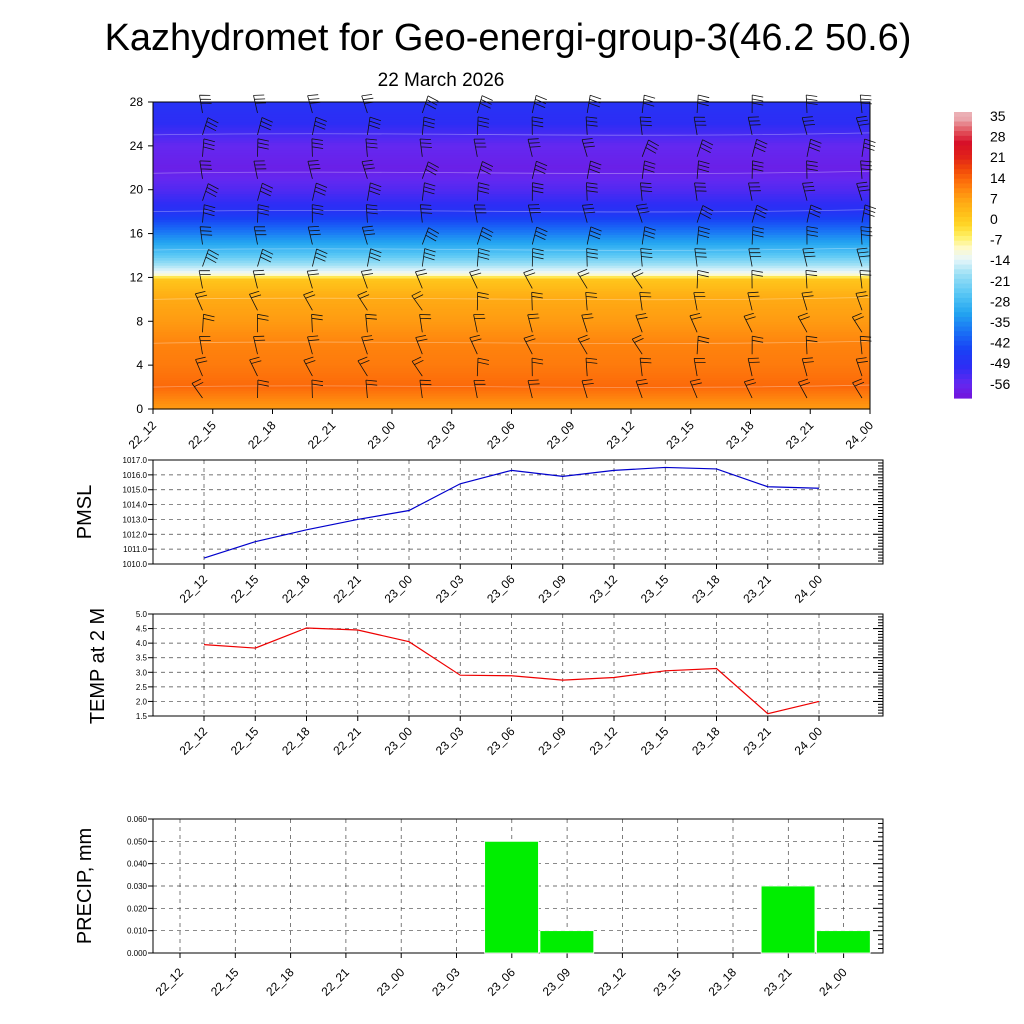 Image resolution: width=1024 pixels, height=1024 pixels. Describe the element at coordinates (135, 505) in the screenshot. I see `y-tick-label: 1014.0` at that location.